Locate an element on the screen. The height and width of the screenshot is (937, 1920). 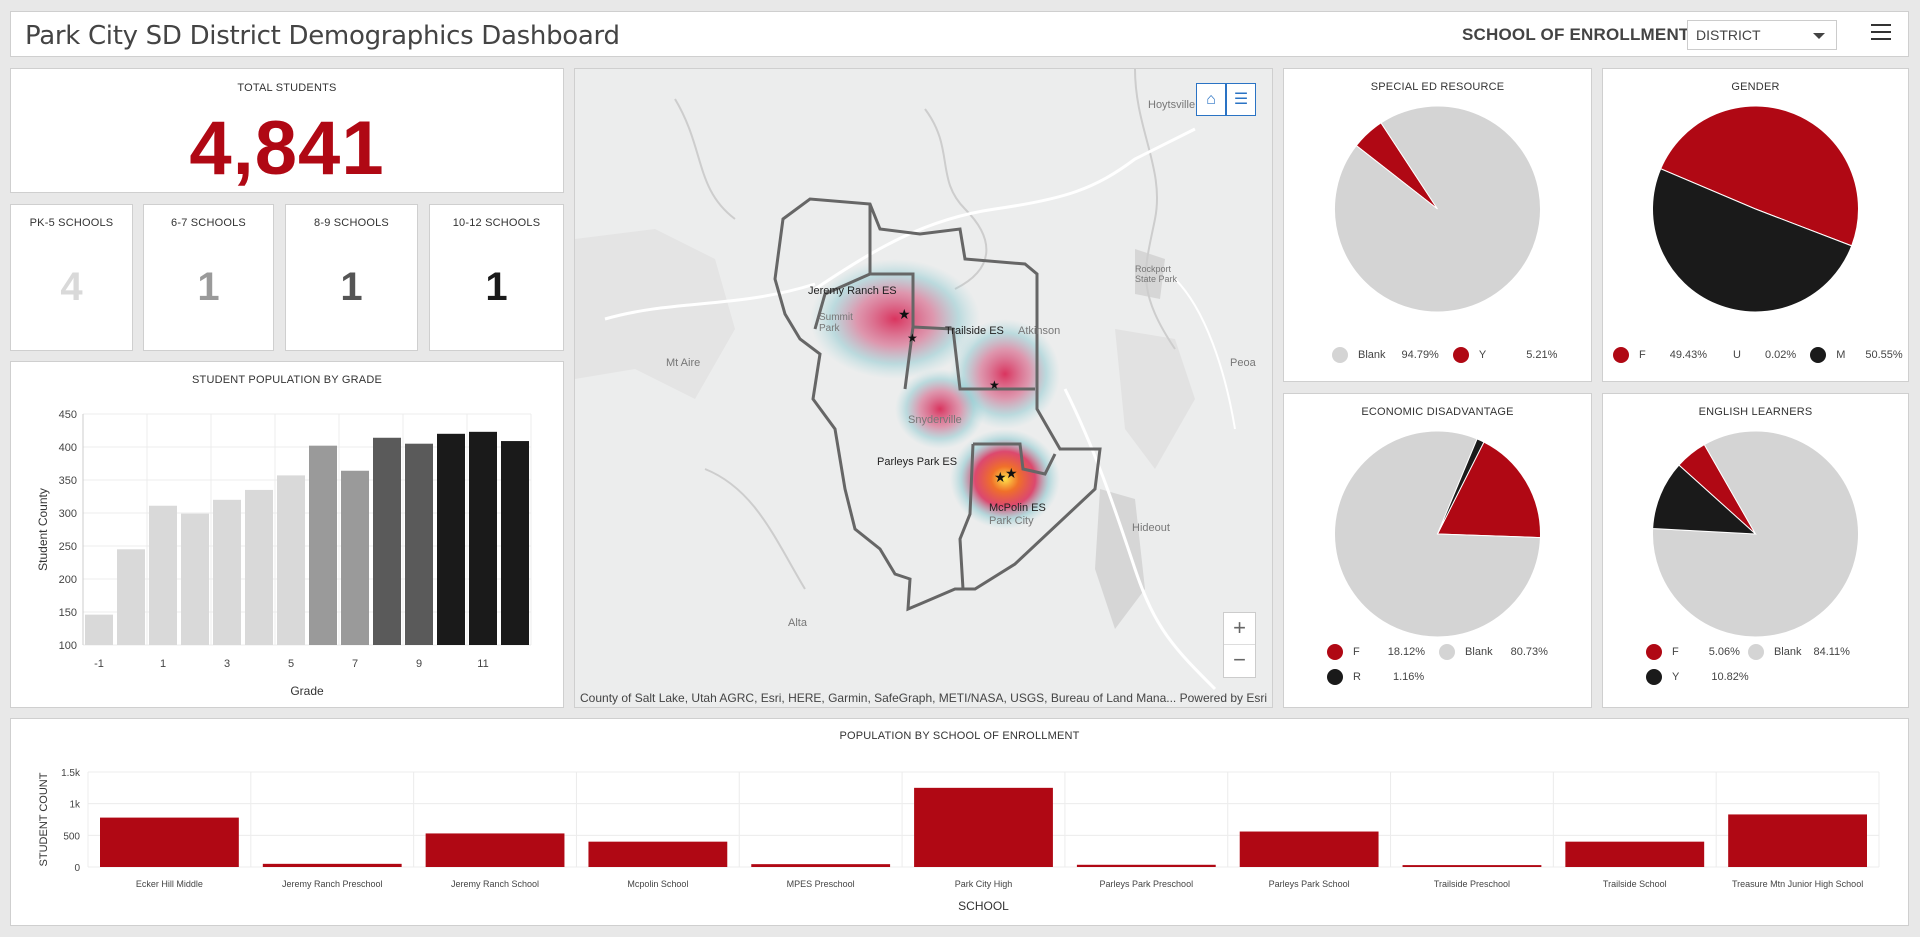
grade1012-schools-value: 1 is located at coordinates (496, 287).